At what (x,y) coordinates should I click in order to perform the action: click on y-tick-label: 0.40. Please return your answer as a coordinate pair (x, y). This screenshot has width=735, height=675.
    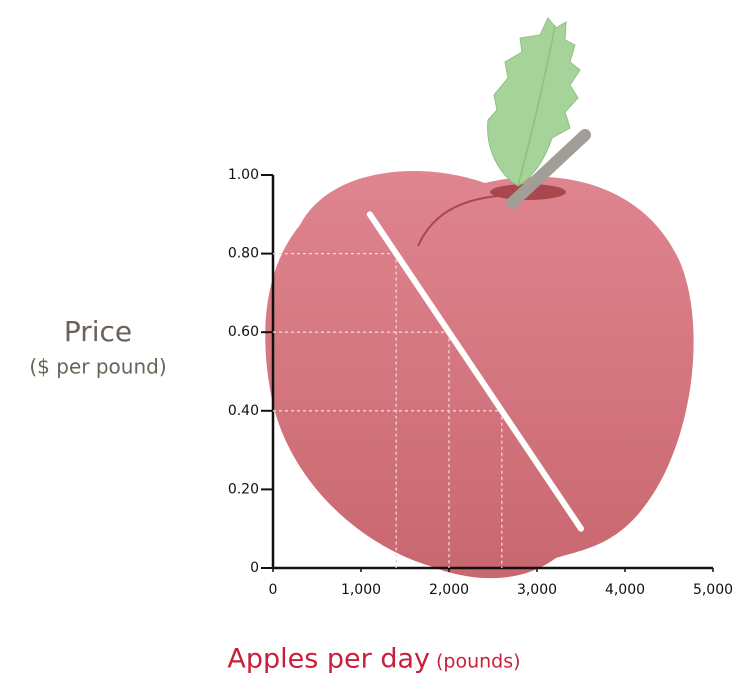
    Looking at the image, I should click on (243, 411).